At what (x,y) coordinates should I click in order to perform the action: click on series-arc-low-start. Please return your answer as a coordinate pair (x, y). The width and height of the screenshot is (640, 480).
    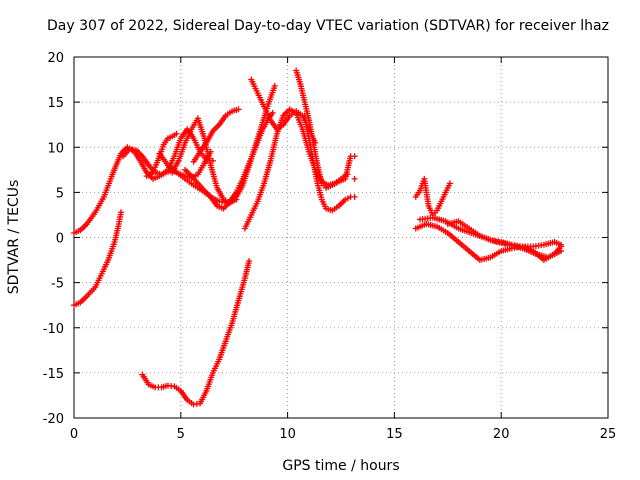
    Looking at the image, I should click on (97, 259).